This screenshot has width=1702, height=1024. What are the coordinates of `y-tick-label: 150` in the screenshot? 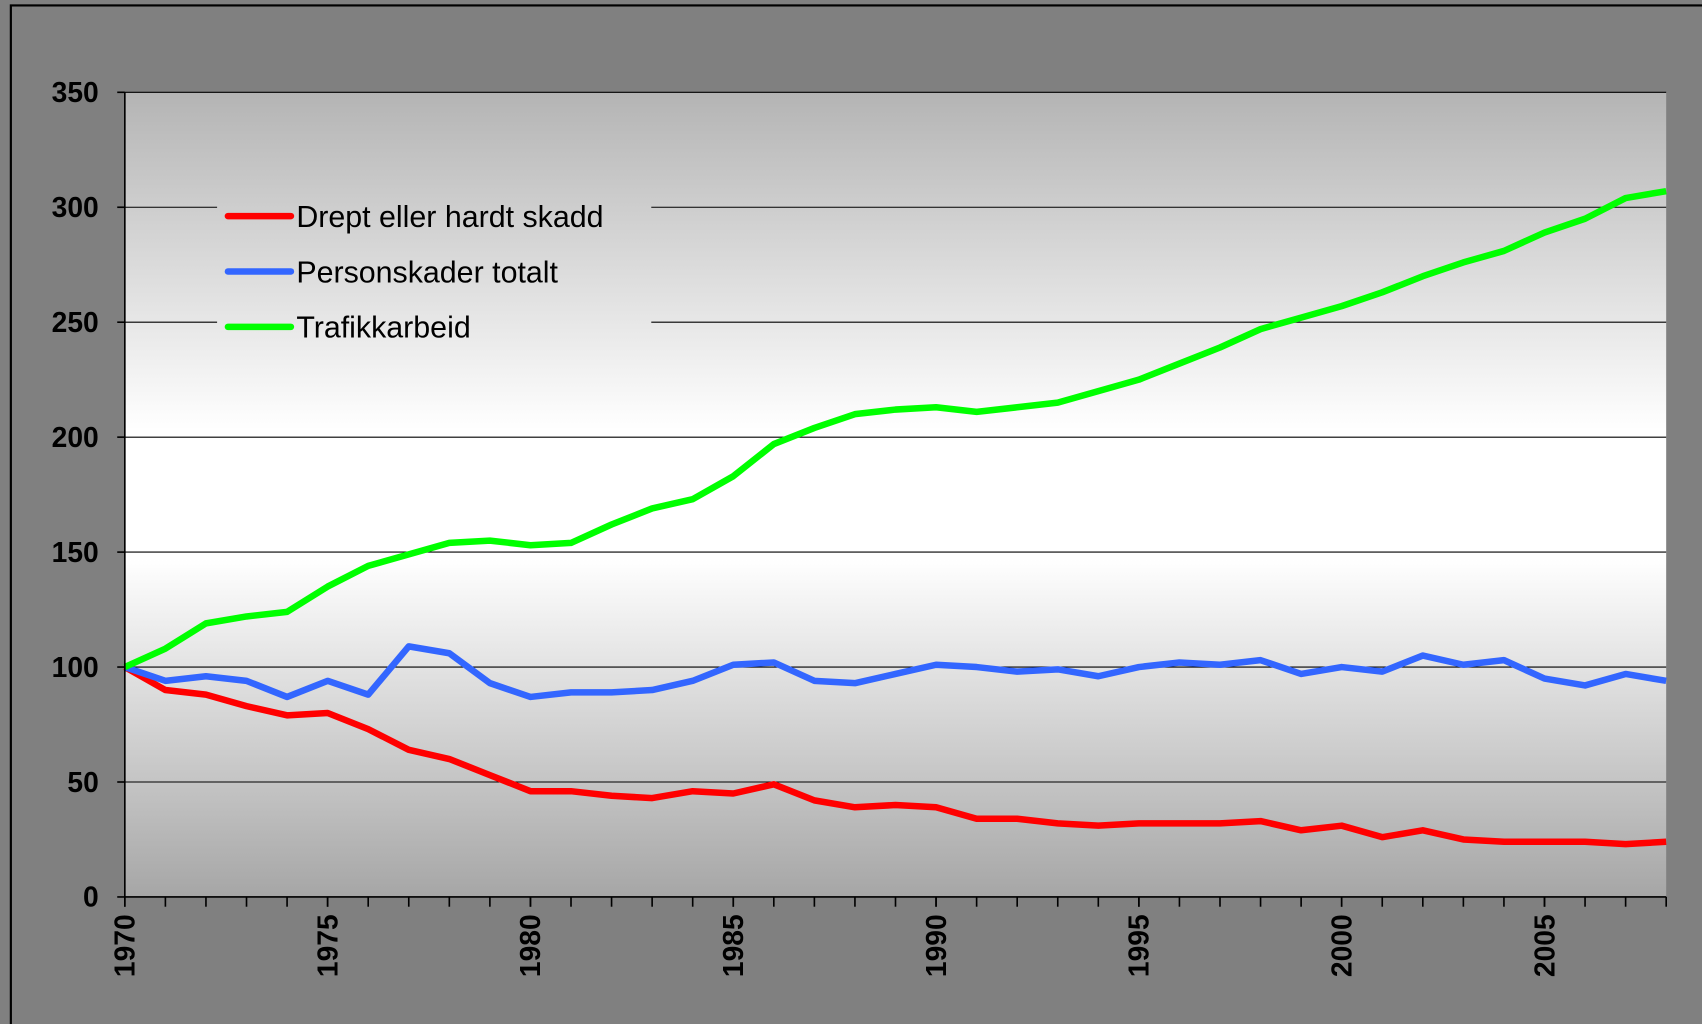 It's located at (75, 552).